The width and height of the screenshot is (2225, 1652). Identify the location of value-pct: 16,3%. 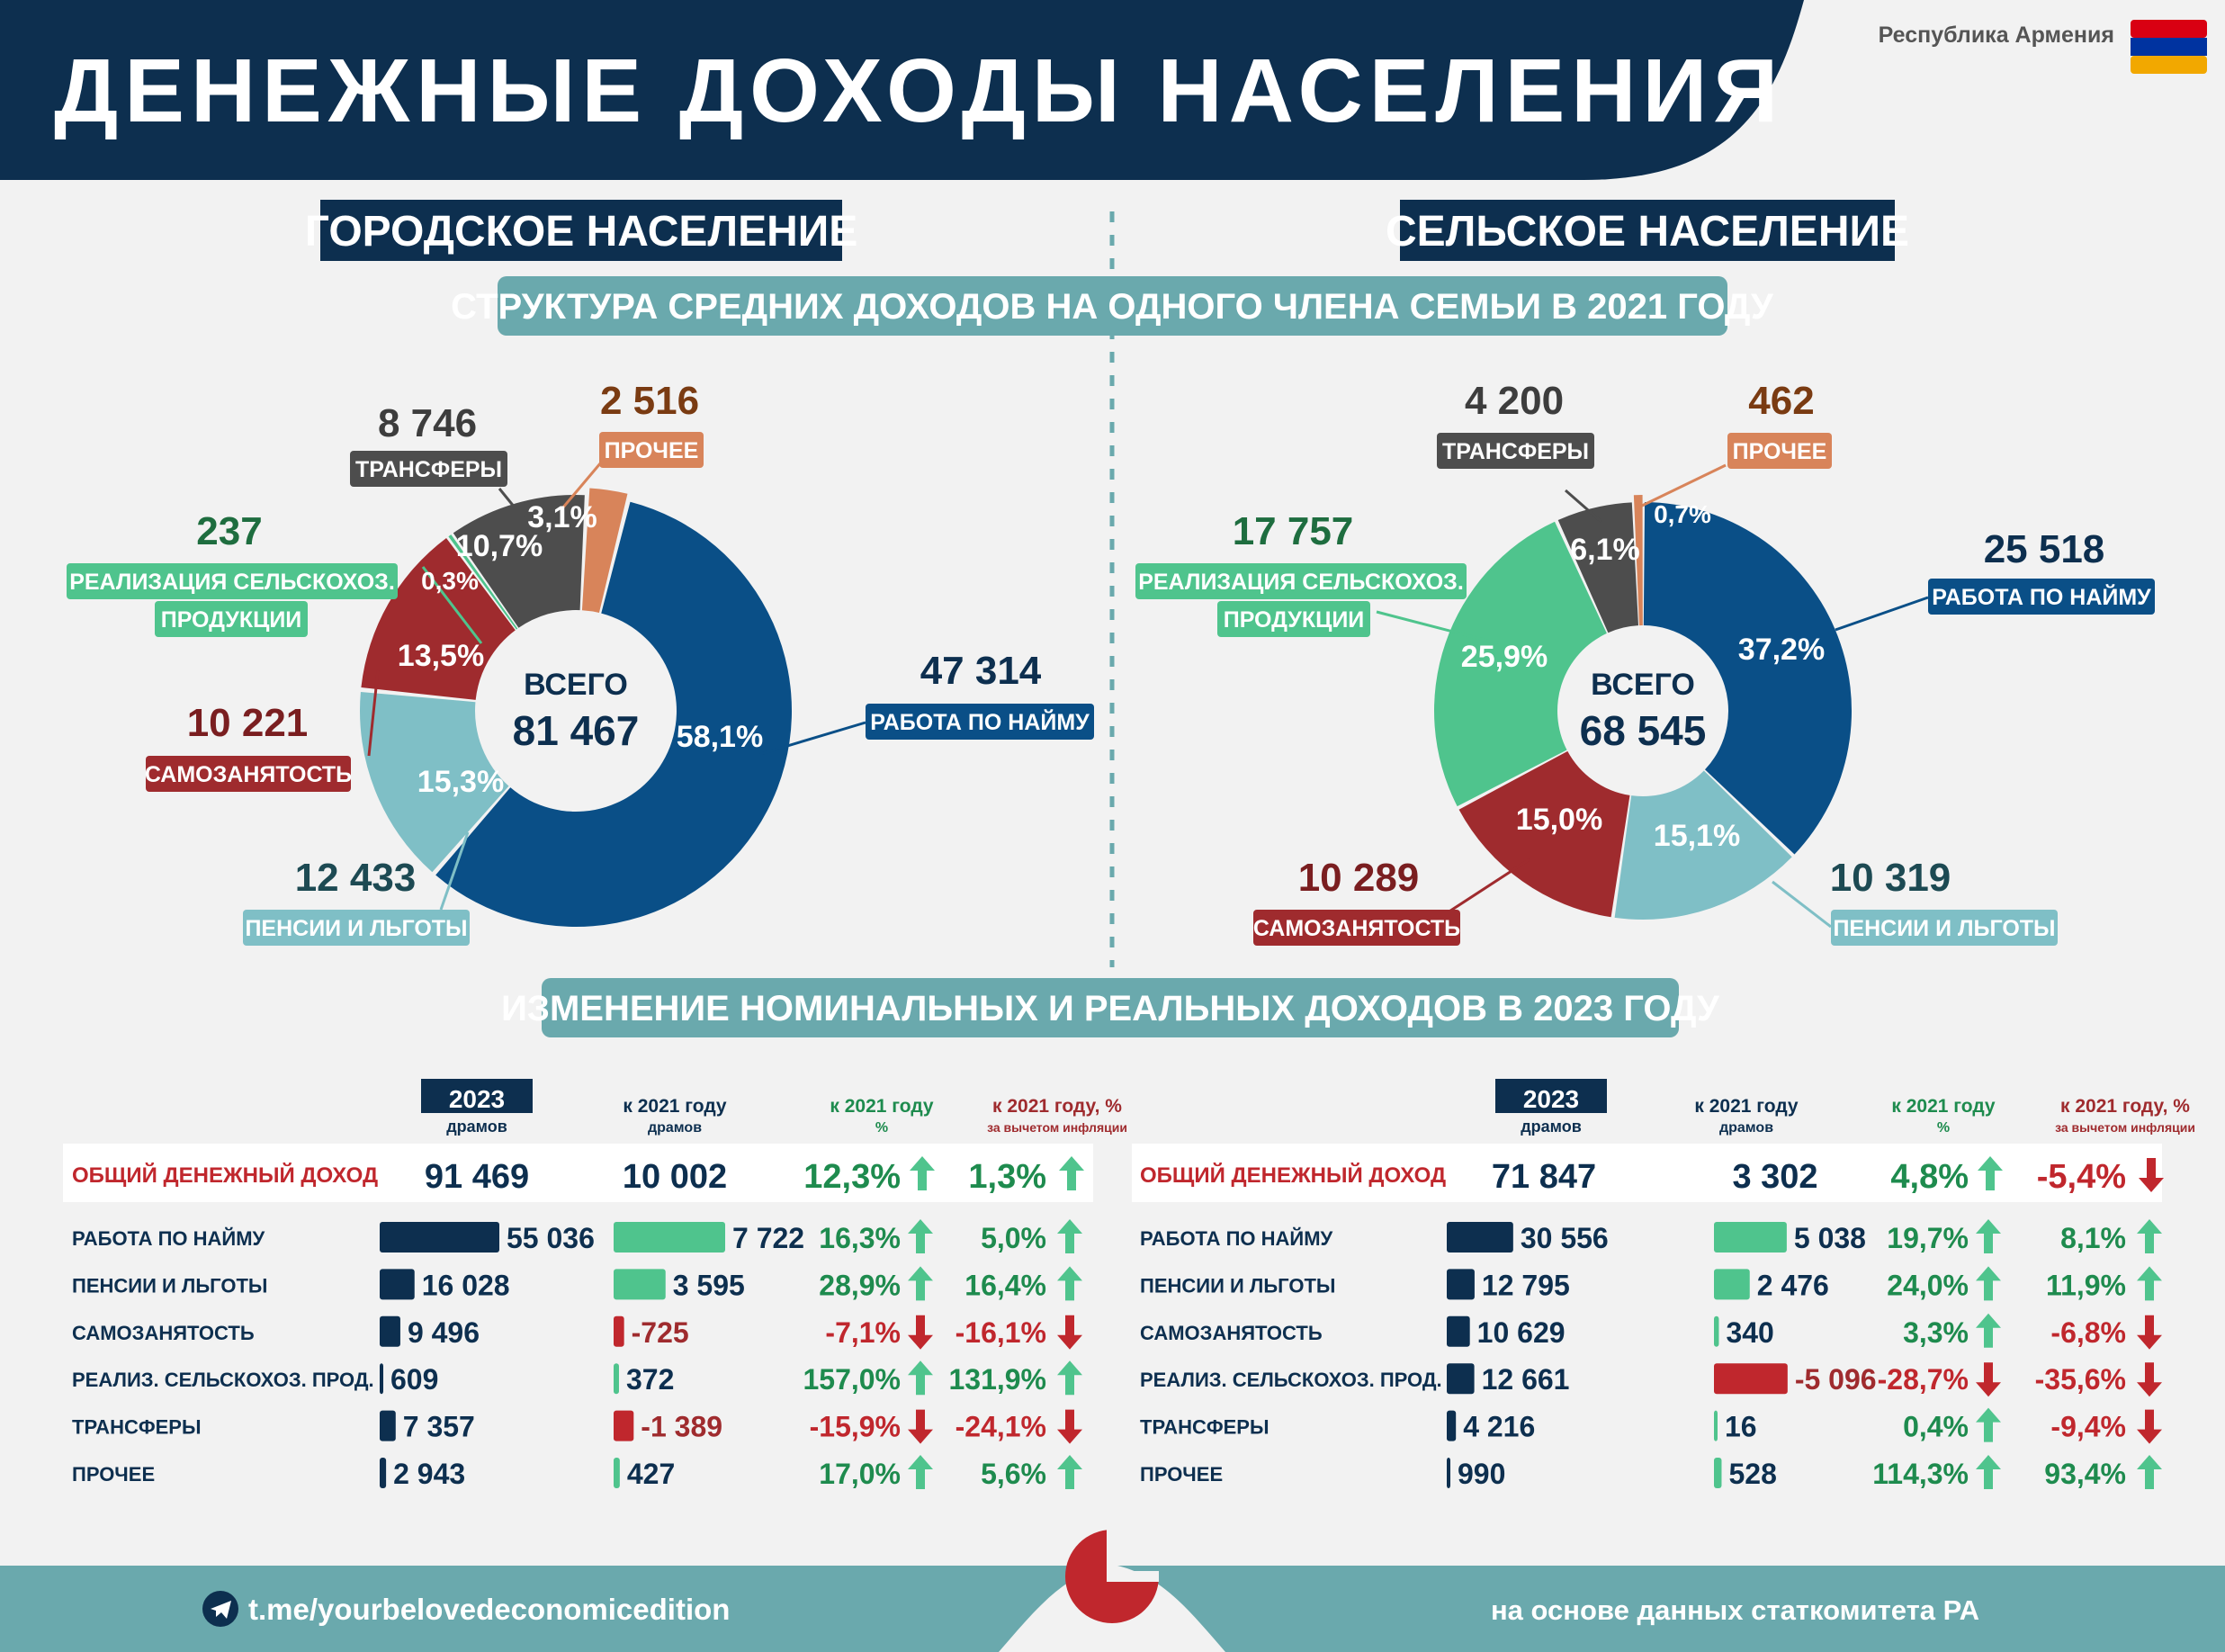
(860, 1238).